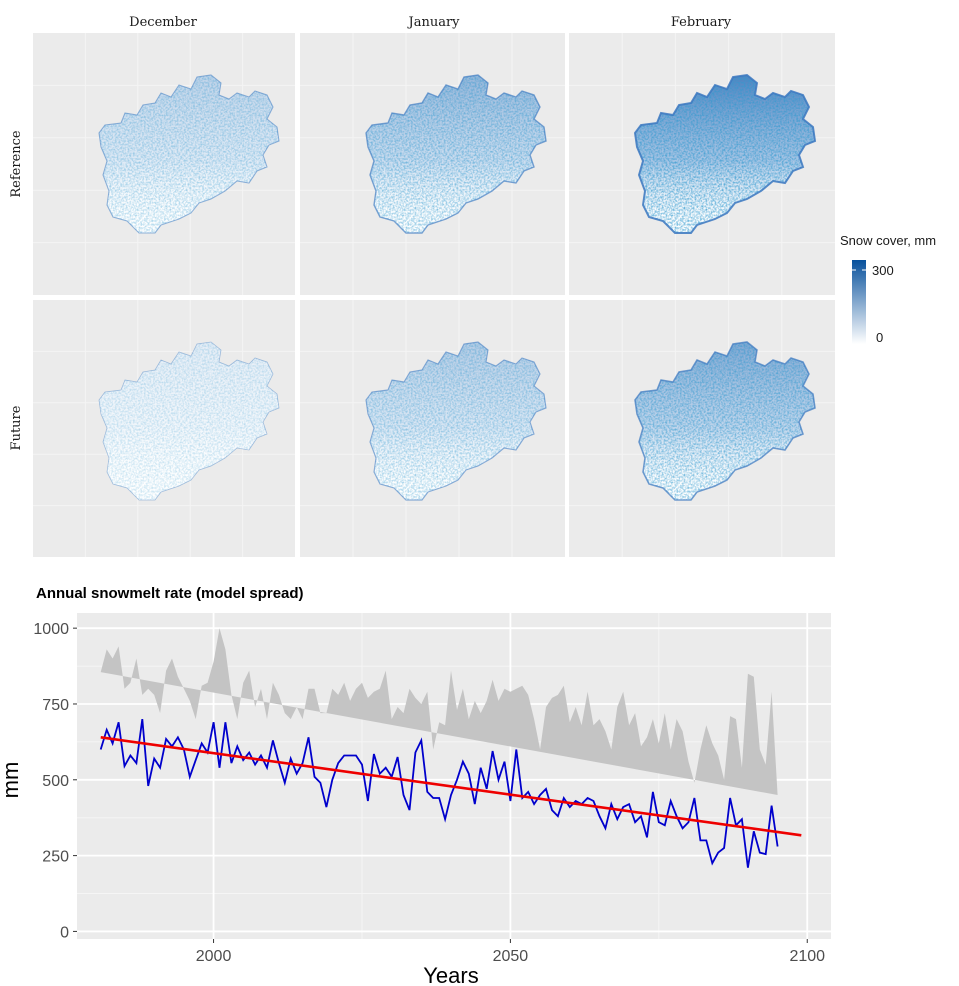 The height and width of the screenshot is (986, 959). I want to click on column-label-december: December, so click(163, 22).